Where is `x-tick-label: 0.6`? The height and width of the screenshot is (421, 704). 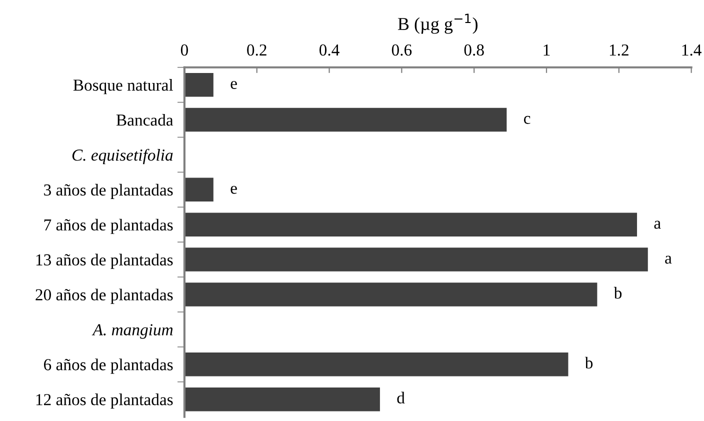 x-tick-label: 0.6 is located at coordinates (402, 50).